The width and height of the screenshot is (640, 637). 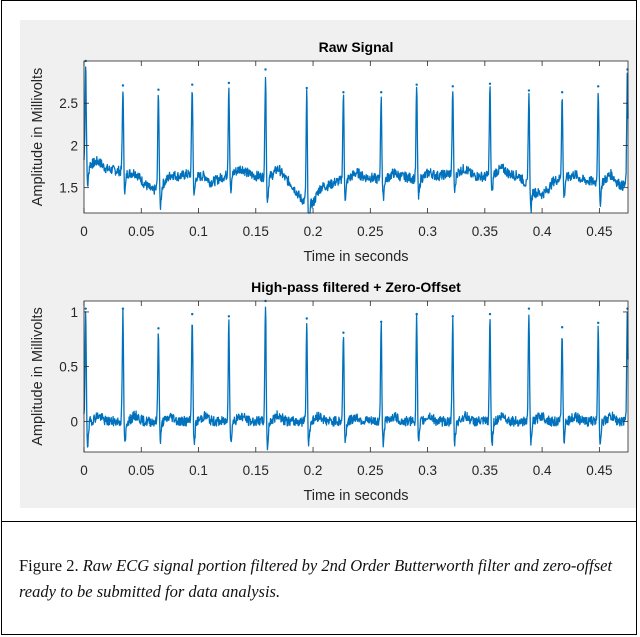 I want to click on raw-signal-x-tick-label: 0.15, so click(x=256, y=231).